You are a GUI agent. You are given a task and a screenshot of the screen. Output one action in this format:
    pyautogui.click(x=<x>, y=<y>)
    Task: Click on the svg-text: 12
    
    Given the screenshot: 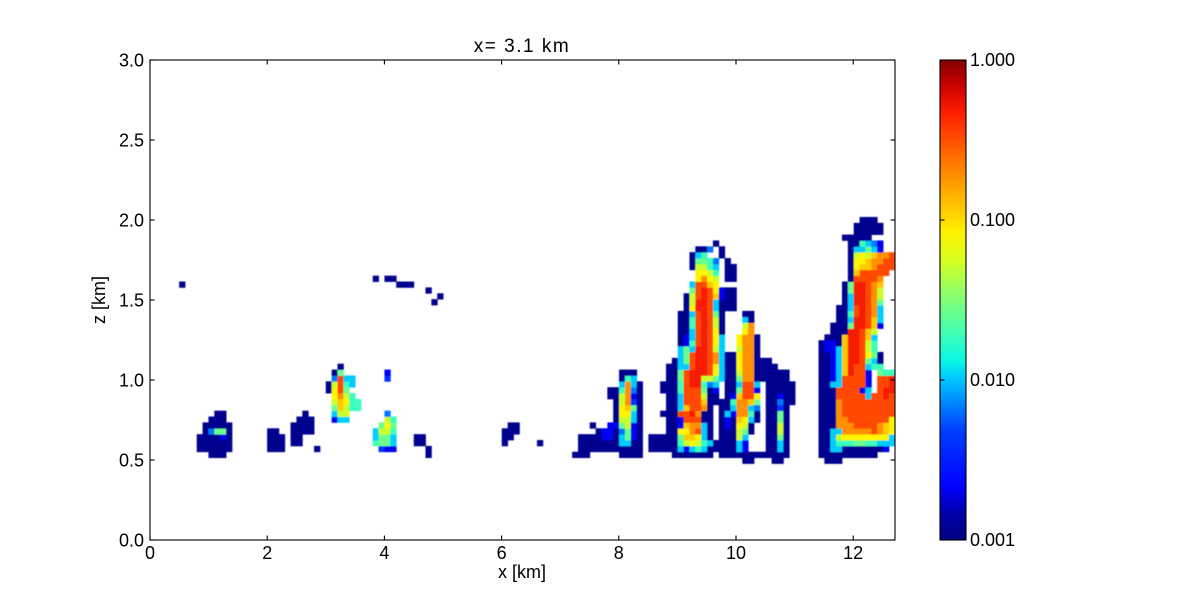 What is the action you would take?
    pyautogui.click(x=853, y=553)
    